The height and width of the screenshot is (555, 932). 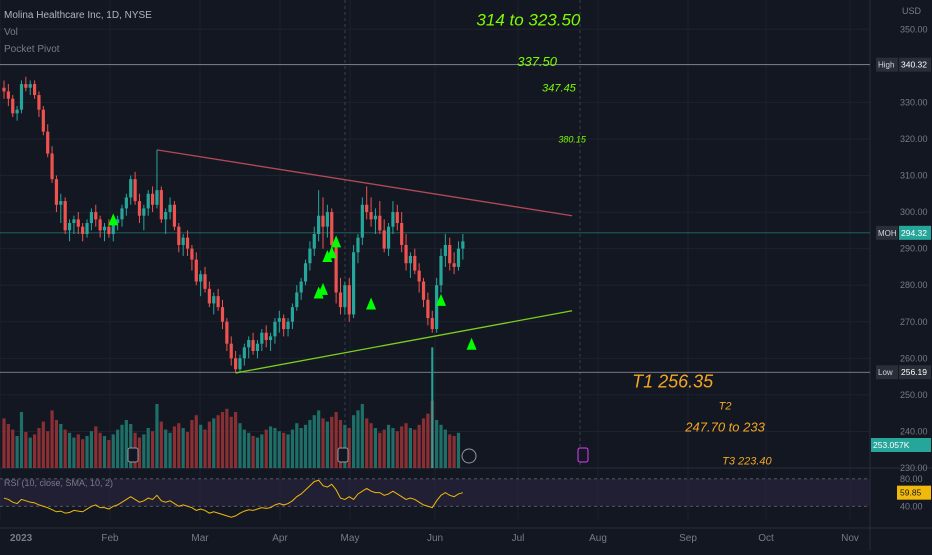 I want to click on indicator-label: Pocket Pivot, so click(x=32, y=49).